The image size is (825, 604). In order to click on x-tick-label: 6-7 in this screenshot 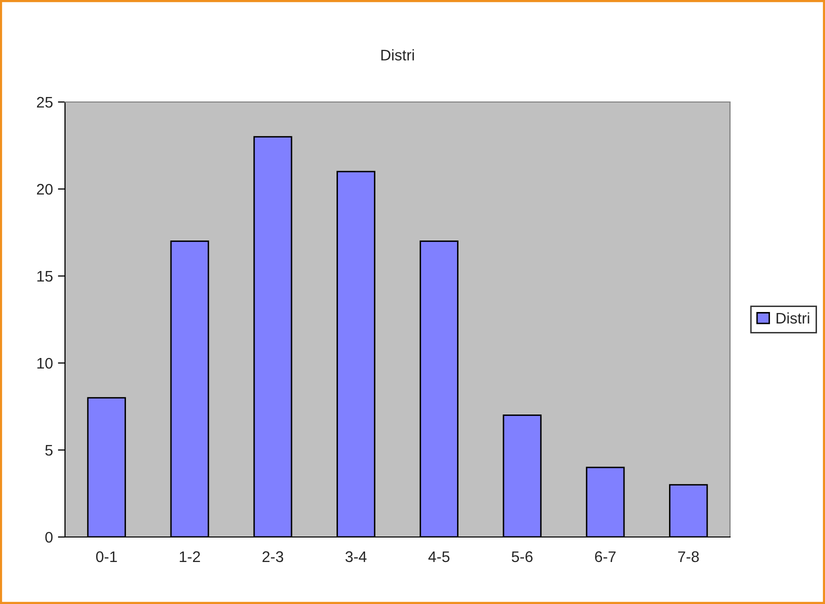, I will do `click(605, 556)`.